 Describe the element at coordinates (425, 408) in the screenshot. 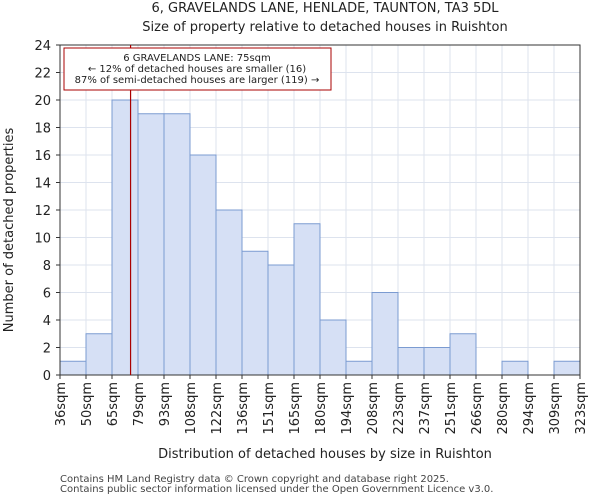

I see `x-tick-label: 237sqm` at that location.